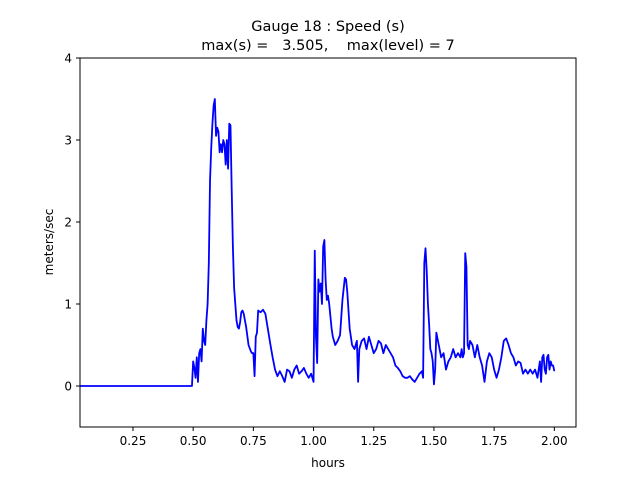 This screenshot has width=640, height=480. I want to click on y-axis-ticks: 0 1 2 3 4, so click(72, 223).